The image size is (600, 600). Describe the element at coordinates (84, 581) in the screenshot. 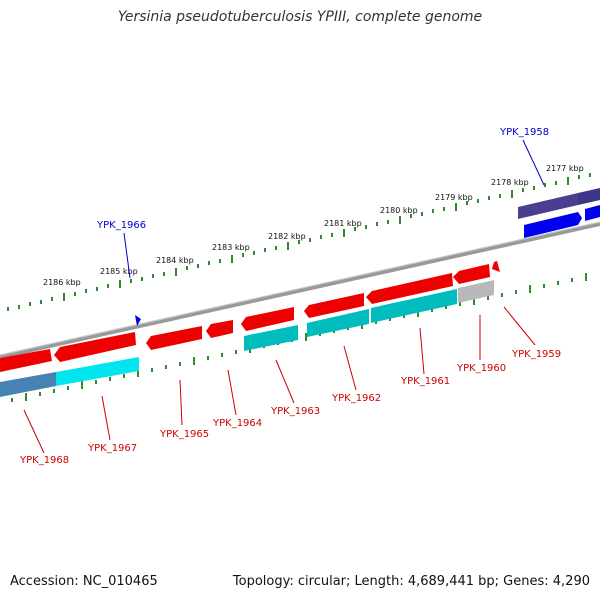

I see `accession-text: Accession: NC_010465` at that location.